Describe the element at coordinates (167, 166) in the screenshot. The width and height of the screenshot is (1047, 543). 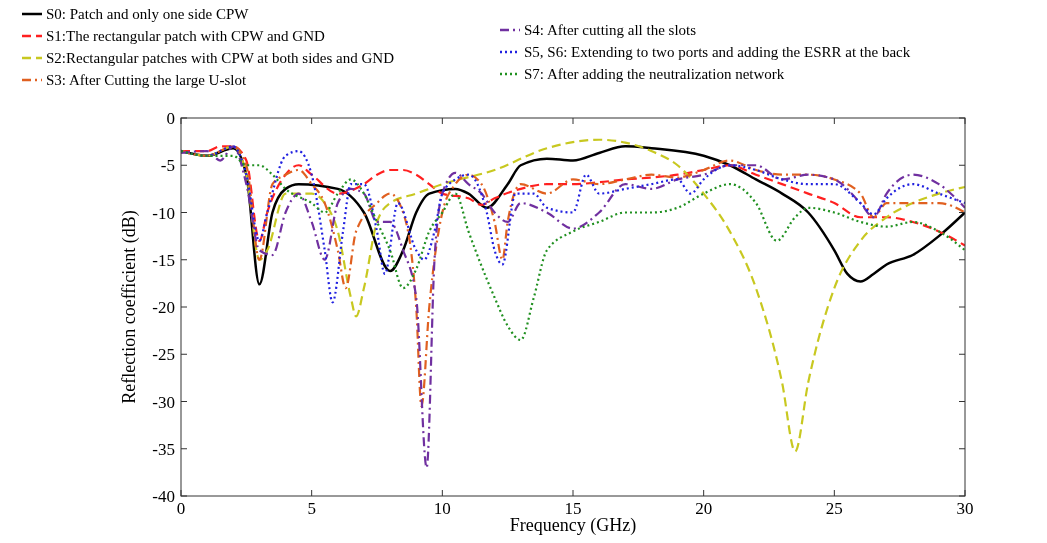
I see `y-tick-label: -5` at that location.